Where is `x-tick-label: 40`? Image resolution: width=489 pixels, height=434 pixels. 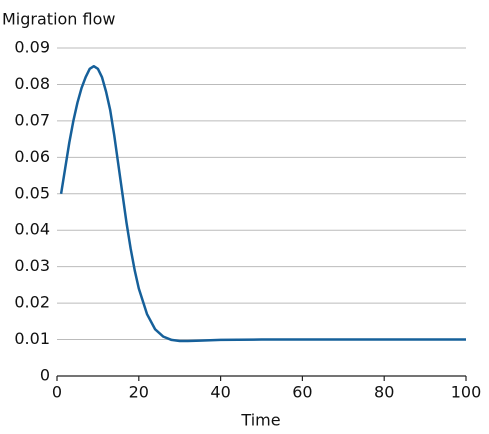
x-tick-label: 40 is located at coordinates (220, 392).